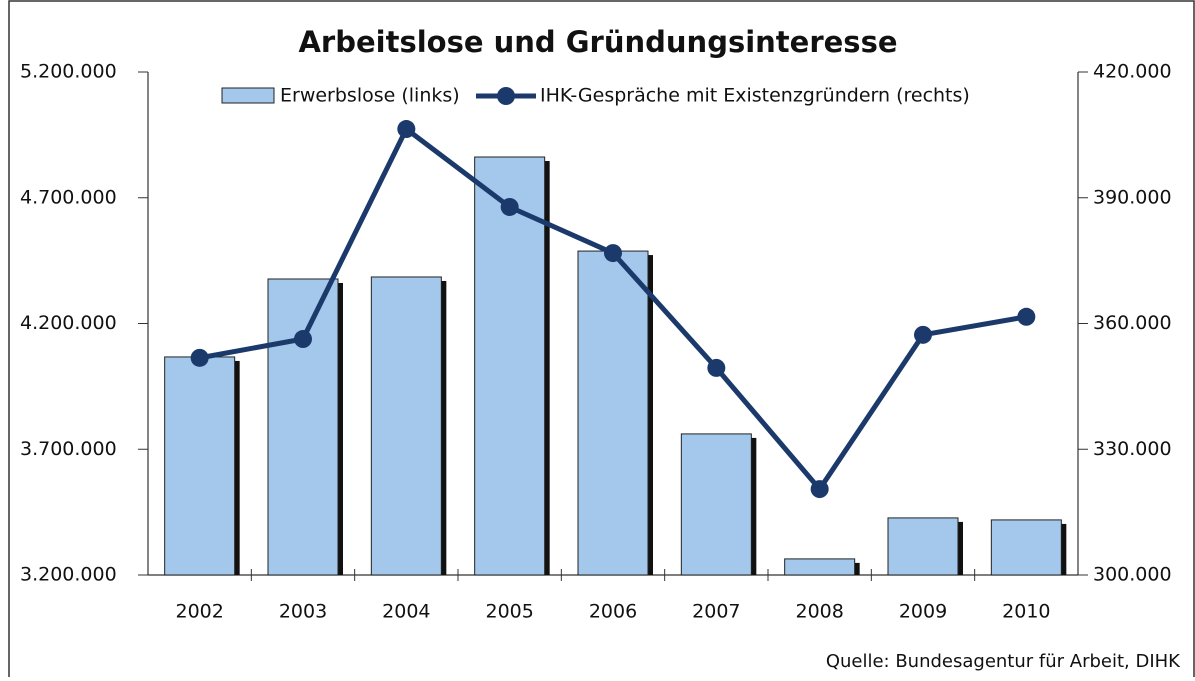 The image size is (1195, 681). What do you see at coordinates (406, 612) in the screenshot?
I see `x-tick-label: 2004` at bounding box center [406, 612].